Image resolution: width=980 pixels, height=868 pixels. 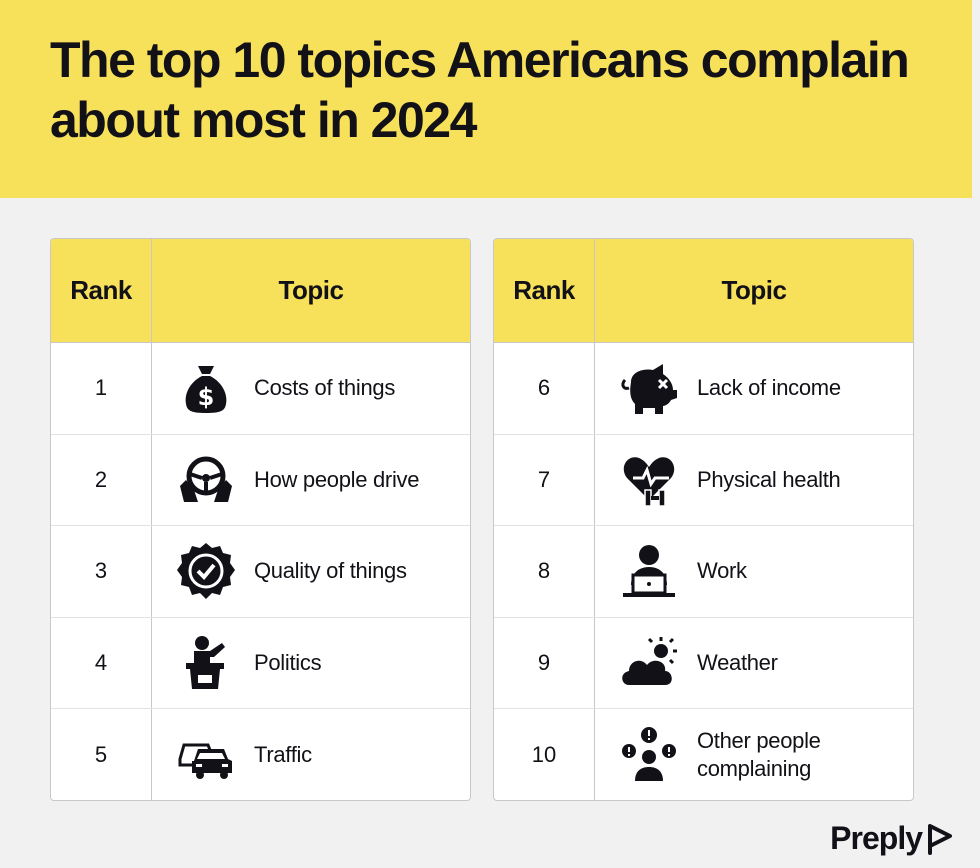 I want to click on money-bag-icon: $, so click(x=206, y=388).